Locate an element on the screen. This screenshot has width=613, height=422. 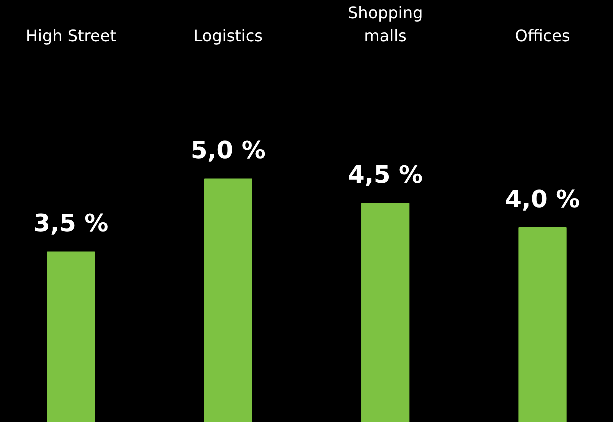
data-label: 3,5 % is located at coordinates (71, 224).